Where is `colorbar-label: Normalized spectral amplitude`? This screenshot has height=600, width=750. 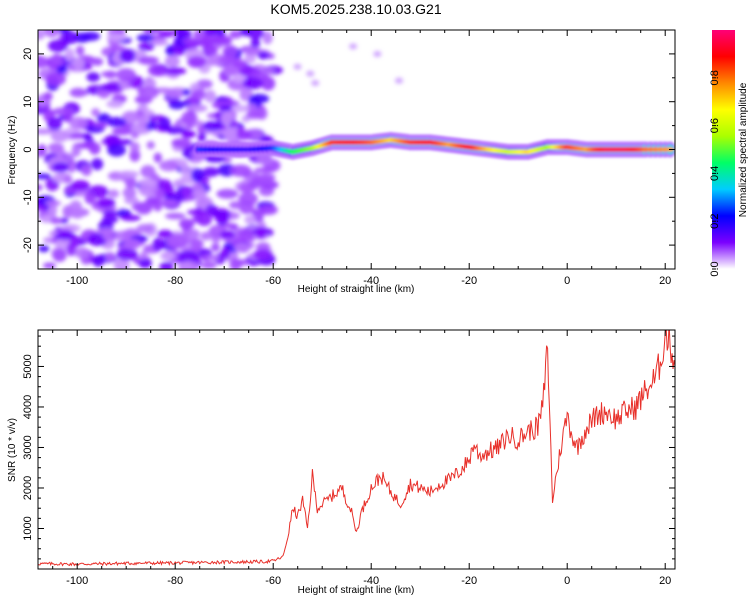 colorbar-label: Normalized spectral amplitude is located at coordinates (743, 149).